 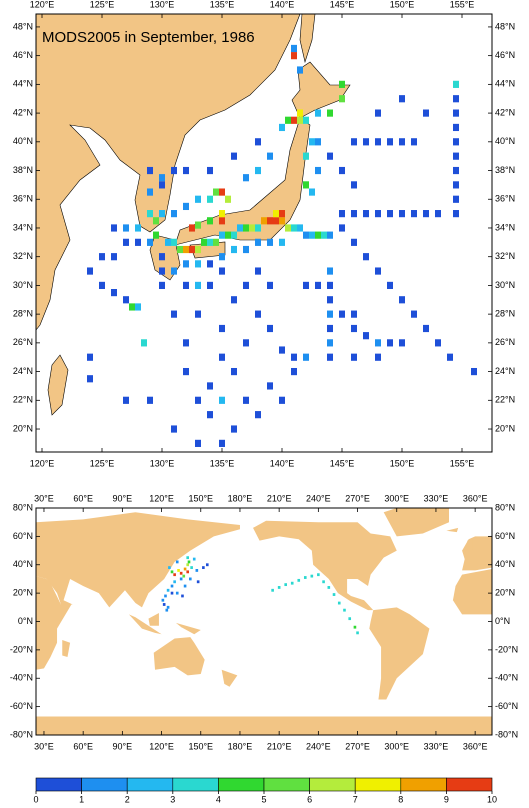 I want to click on lat-label: -20°N, so click(x=21, y=649).